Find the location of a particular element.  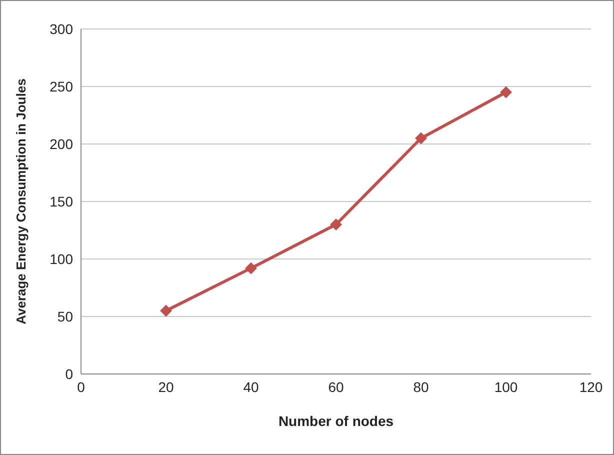

y-tick-label: 50 is located at coordinates (65, 316).